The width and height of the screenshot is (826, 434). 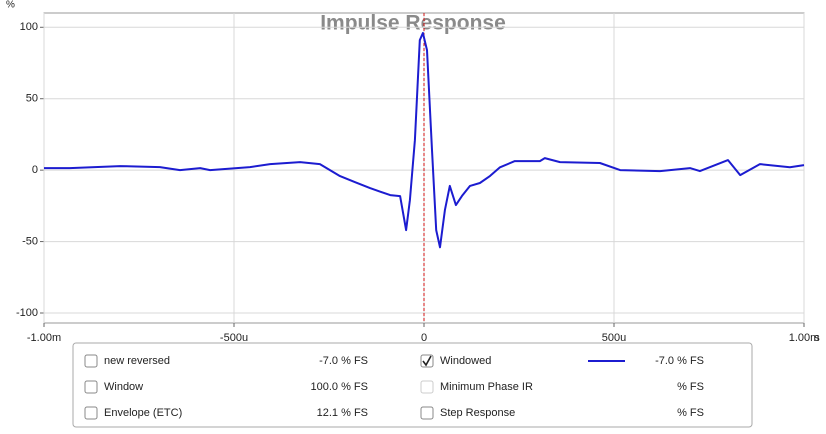 I want to click on y-tick-label: -100, so click(x=27, y=313).